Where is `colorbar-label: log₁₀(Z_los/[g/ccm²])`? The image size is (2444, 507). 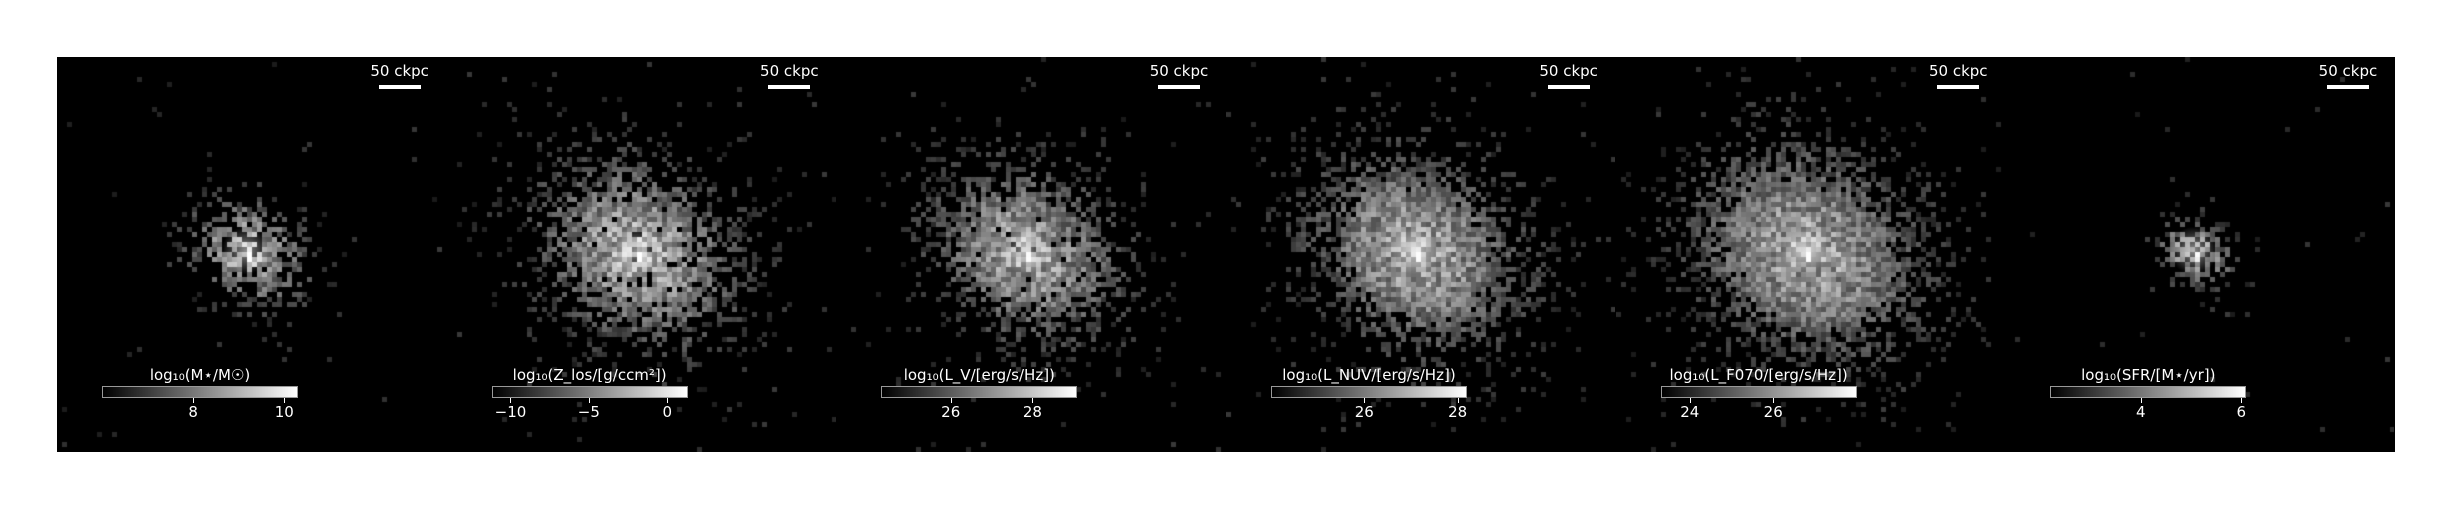 colorbar-label: log₁₀(Z_los/[g/ccm²]) is located at coordinates (589, 375).